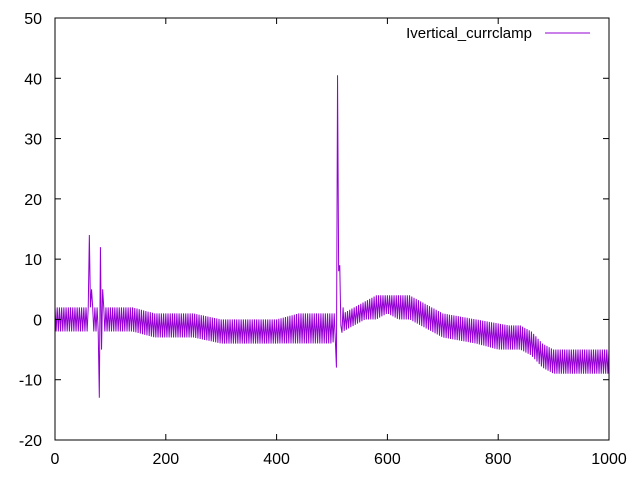 The height and width of the screenshot is (485, 640). Describe the element at coordinates (55, 459) in the screenshot. I see `x-tick-label: 0` at that location.